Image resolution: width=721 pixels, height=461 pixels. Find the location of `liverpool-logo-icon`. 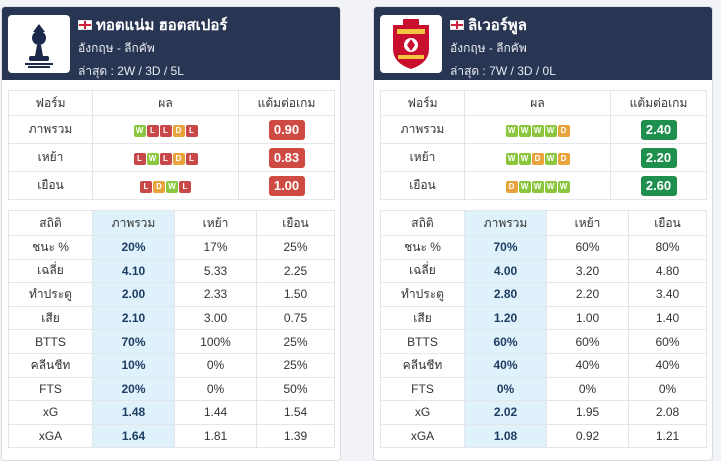

liverpool-logo-icon is located at coordinates (411, 44).